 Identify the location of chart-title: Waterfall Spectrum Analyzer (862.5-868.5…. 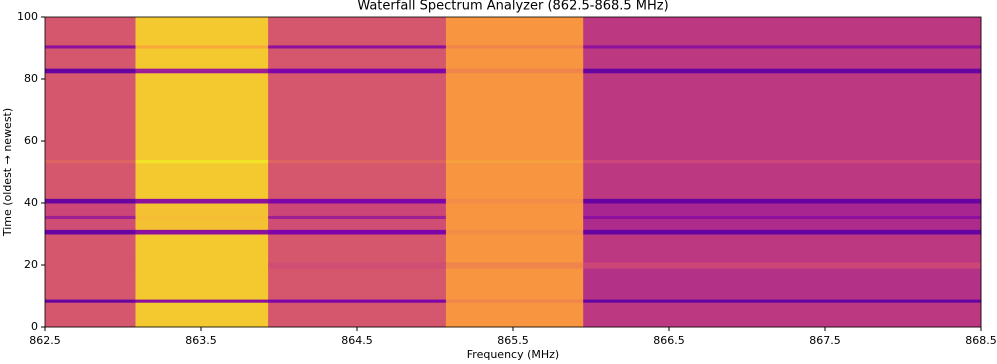
(512, 7).